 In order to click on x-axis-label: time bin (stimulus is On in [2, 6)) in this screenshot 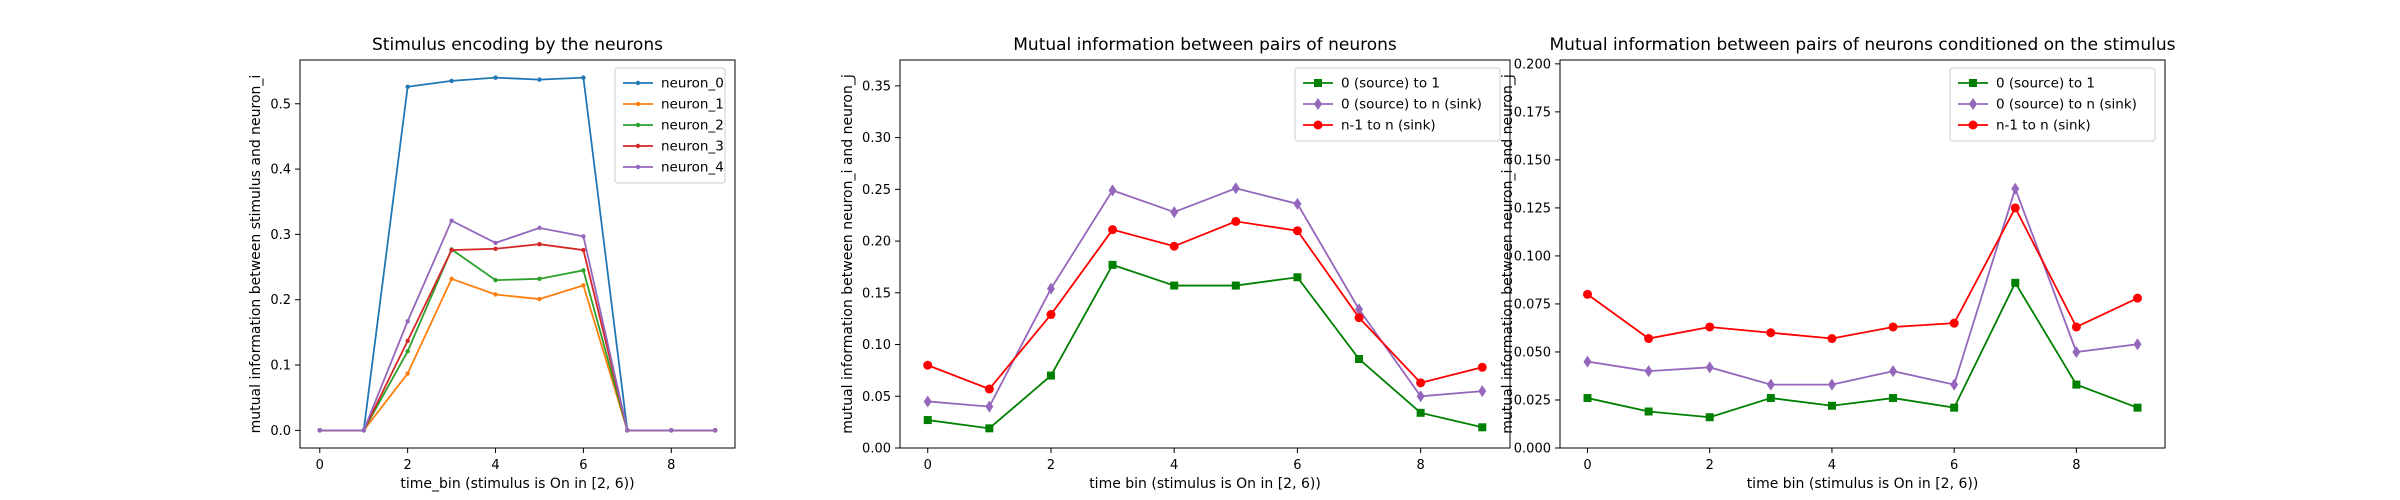, I will do `click(1205, 484)`.